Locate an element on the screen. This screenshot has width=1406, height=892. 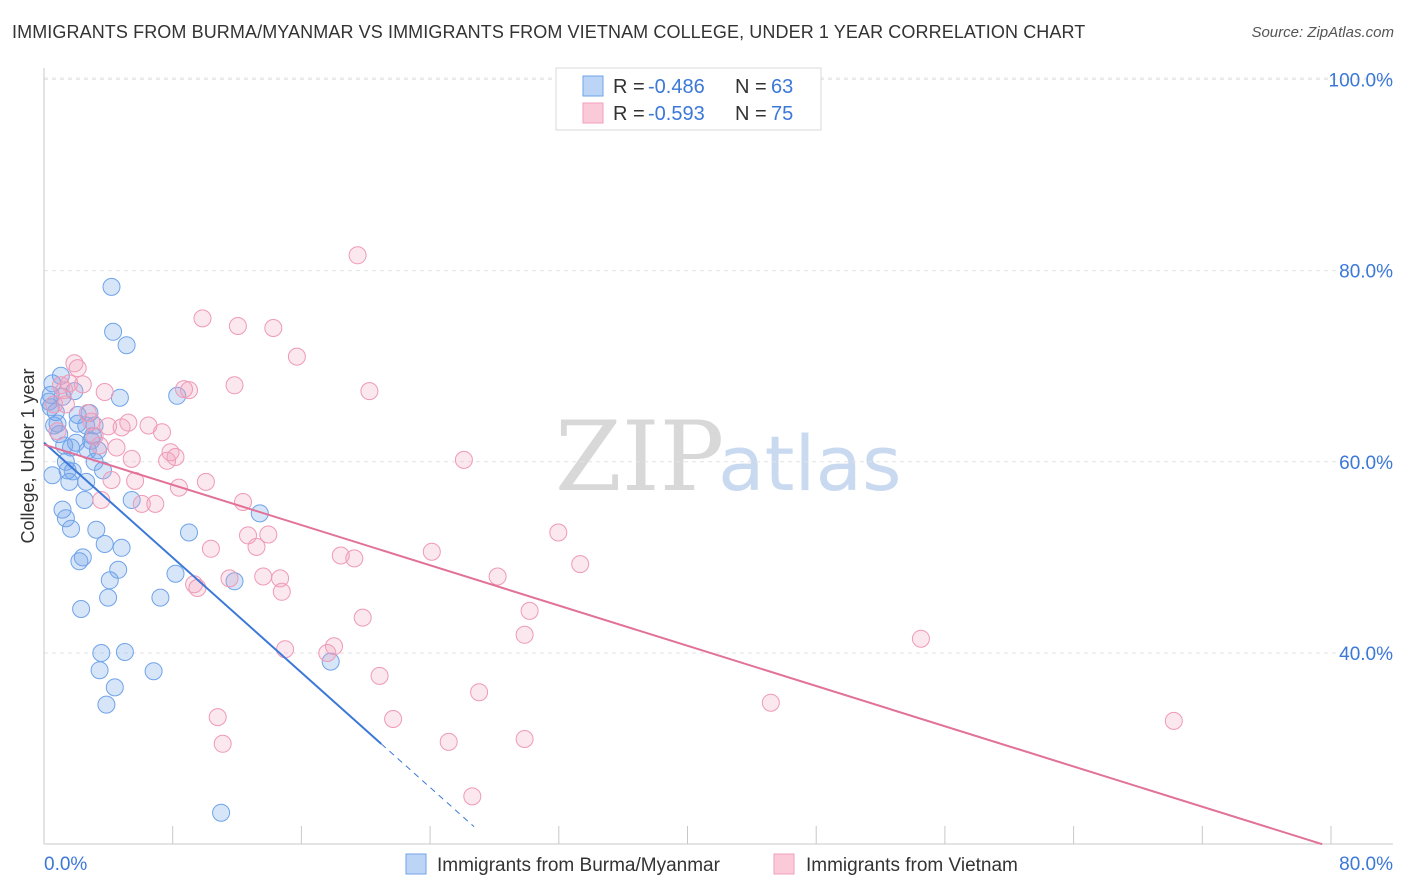
burma-trend-extension is located at coordinates (427, 785).